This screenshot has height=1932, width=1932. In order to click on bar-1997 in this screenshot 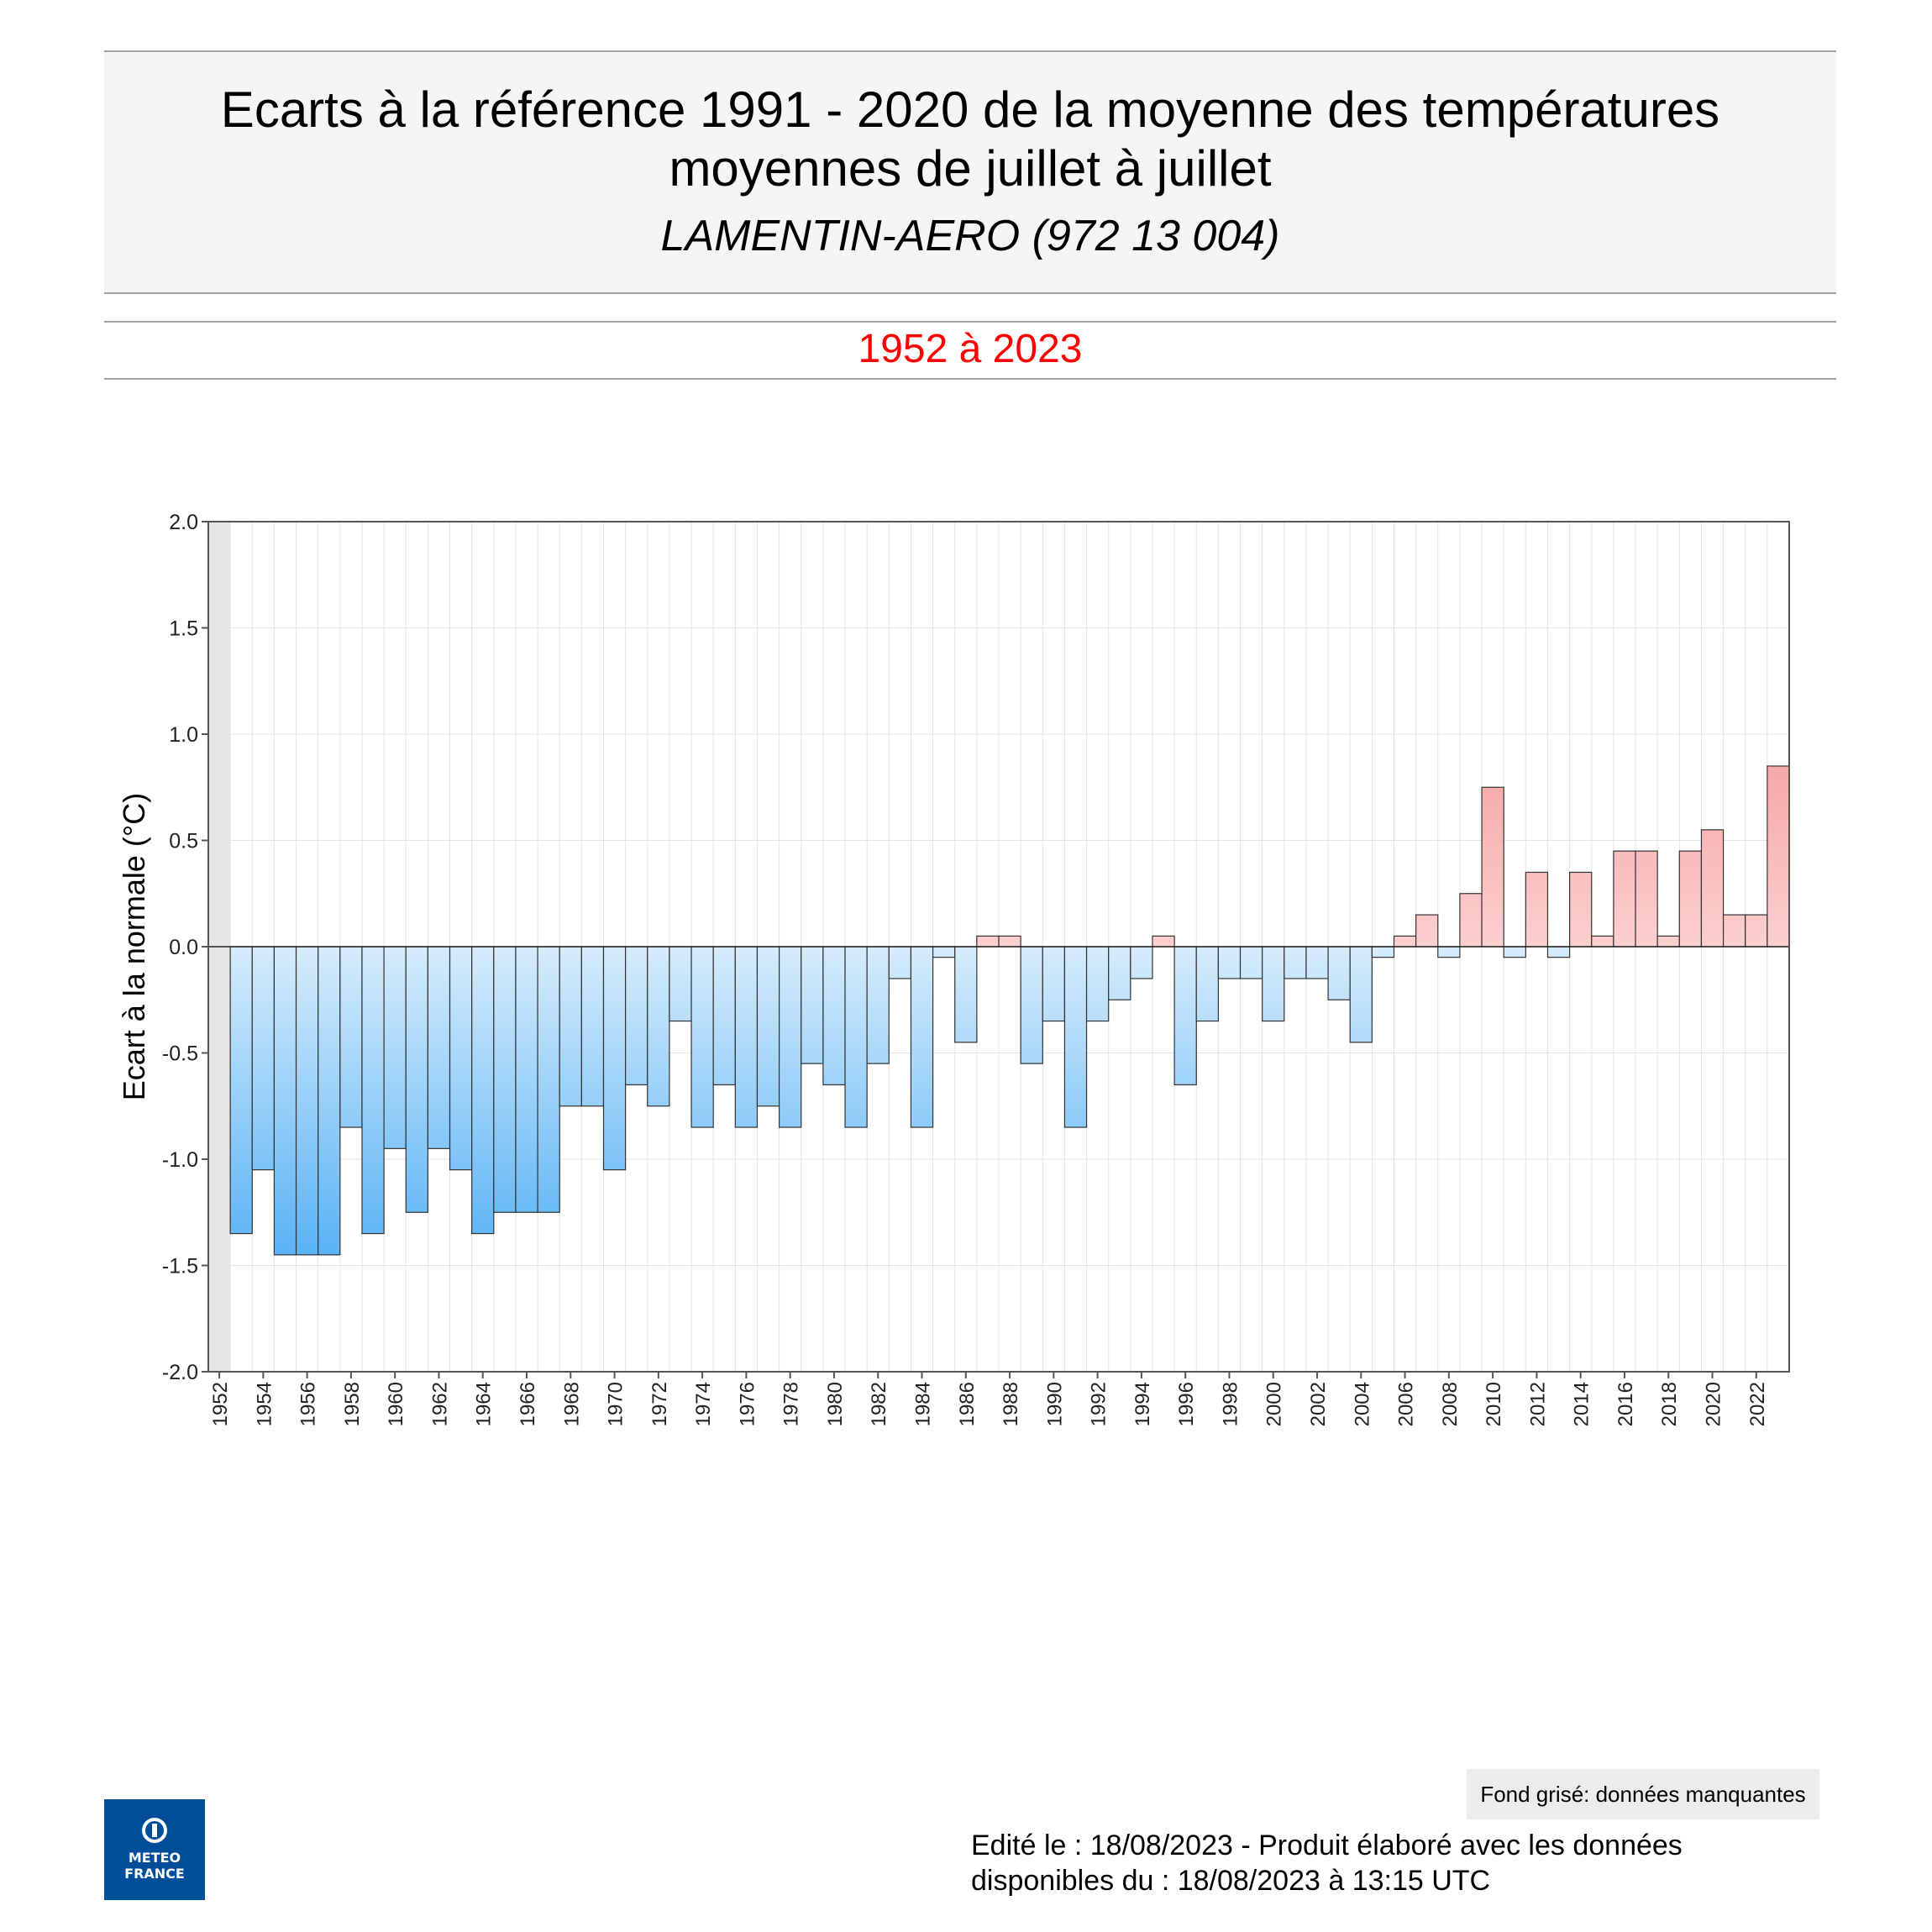, I will do `click(1207, 984)`.